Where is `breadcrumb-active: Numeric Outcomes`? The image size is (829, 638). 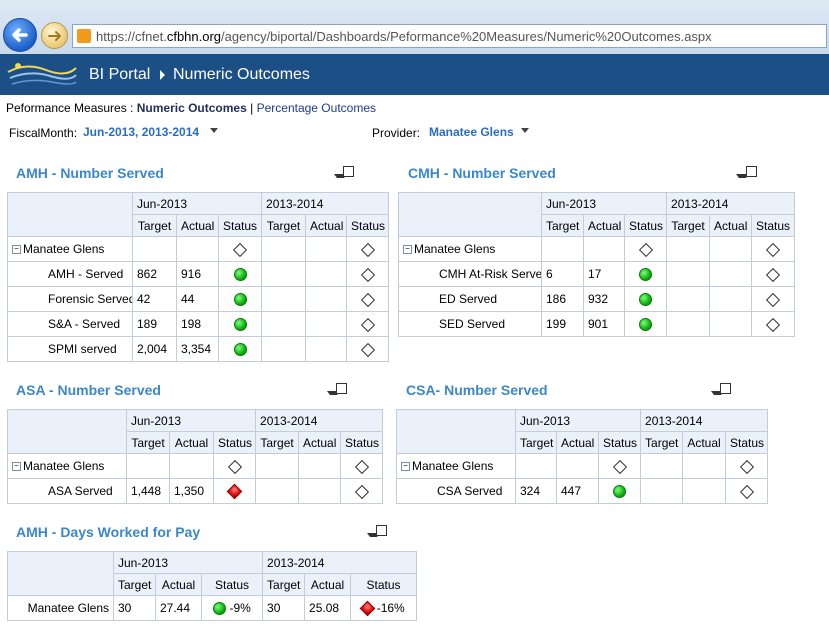 breadcrumb-active: Numeric Outcomes is located at coordinates (191, 108).